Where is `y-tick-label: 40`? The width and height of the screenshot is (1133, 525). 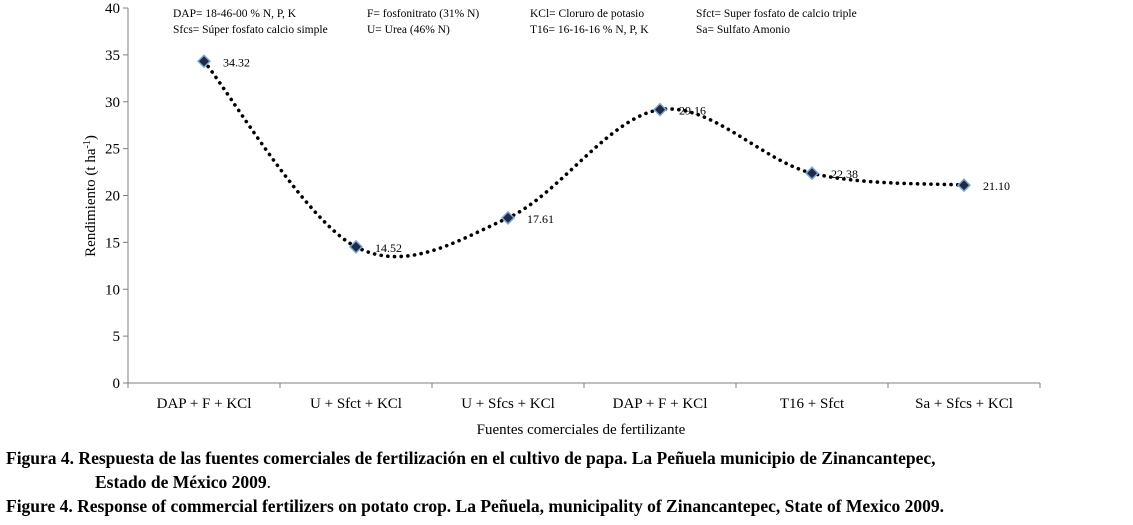
y-tick-label: 40 is located at coordinates (112, 9).